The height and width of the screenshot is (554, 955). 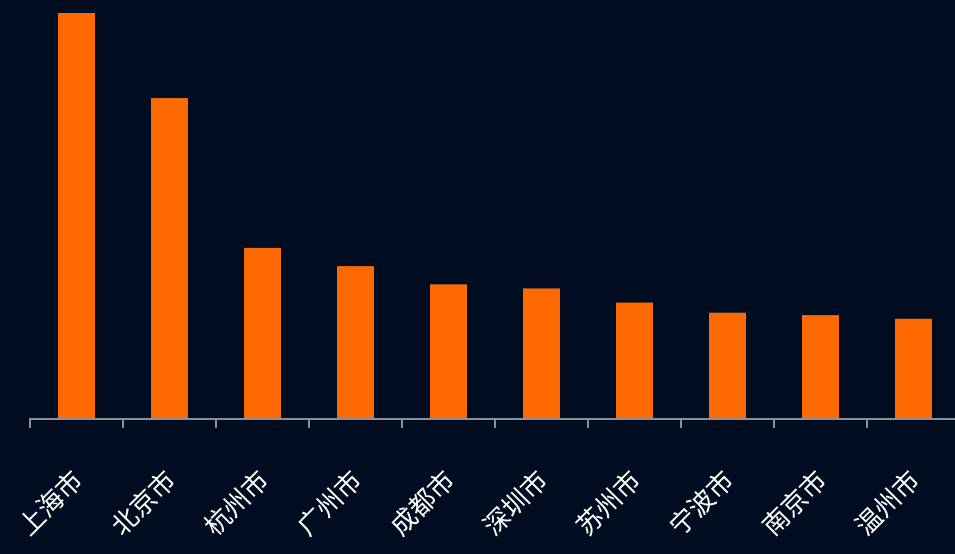 What do you see at coordinates (144, 504) in the screenshot?
I see `x-tick-label-1: 北京市` at bounding box center [144, 504].